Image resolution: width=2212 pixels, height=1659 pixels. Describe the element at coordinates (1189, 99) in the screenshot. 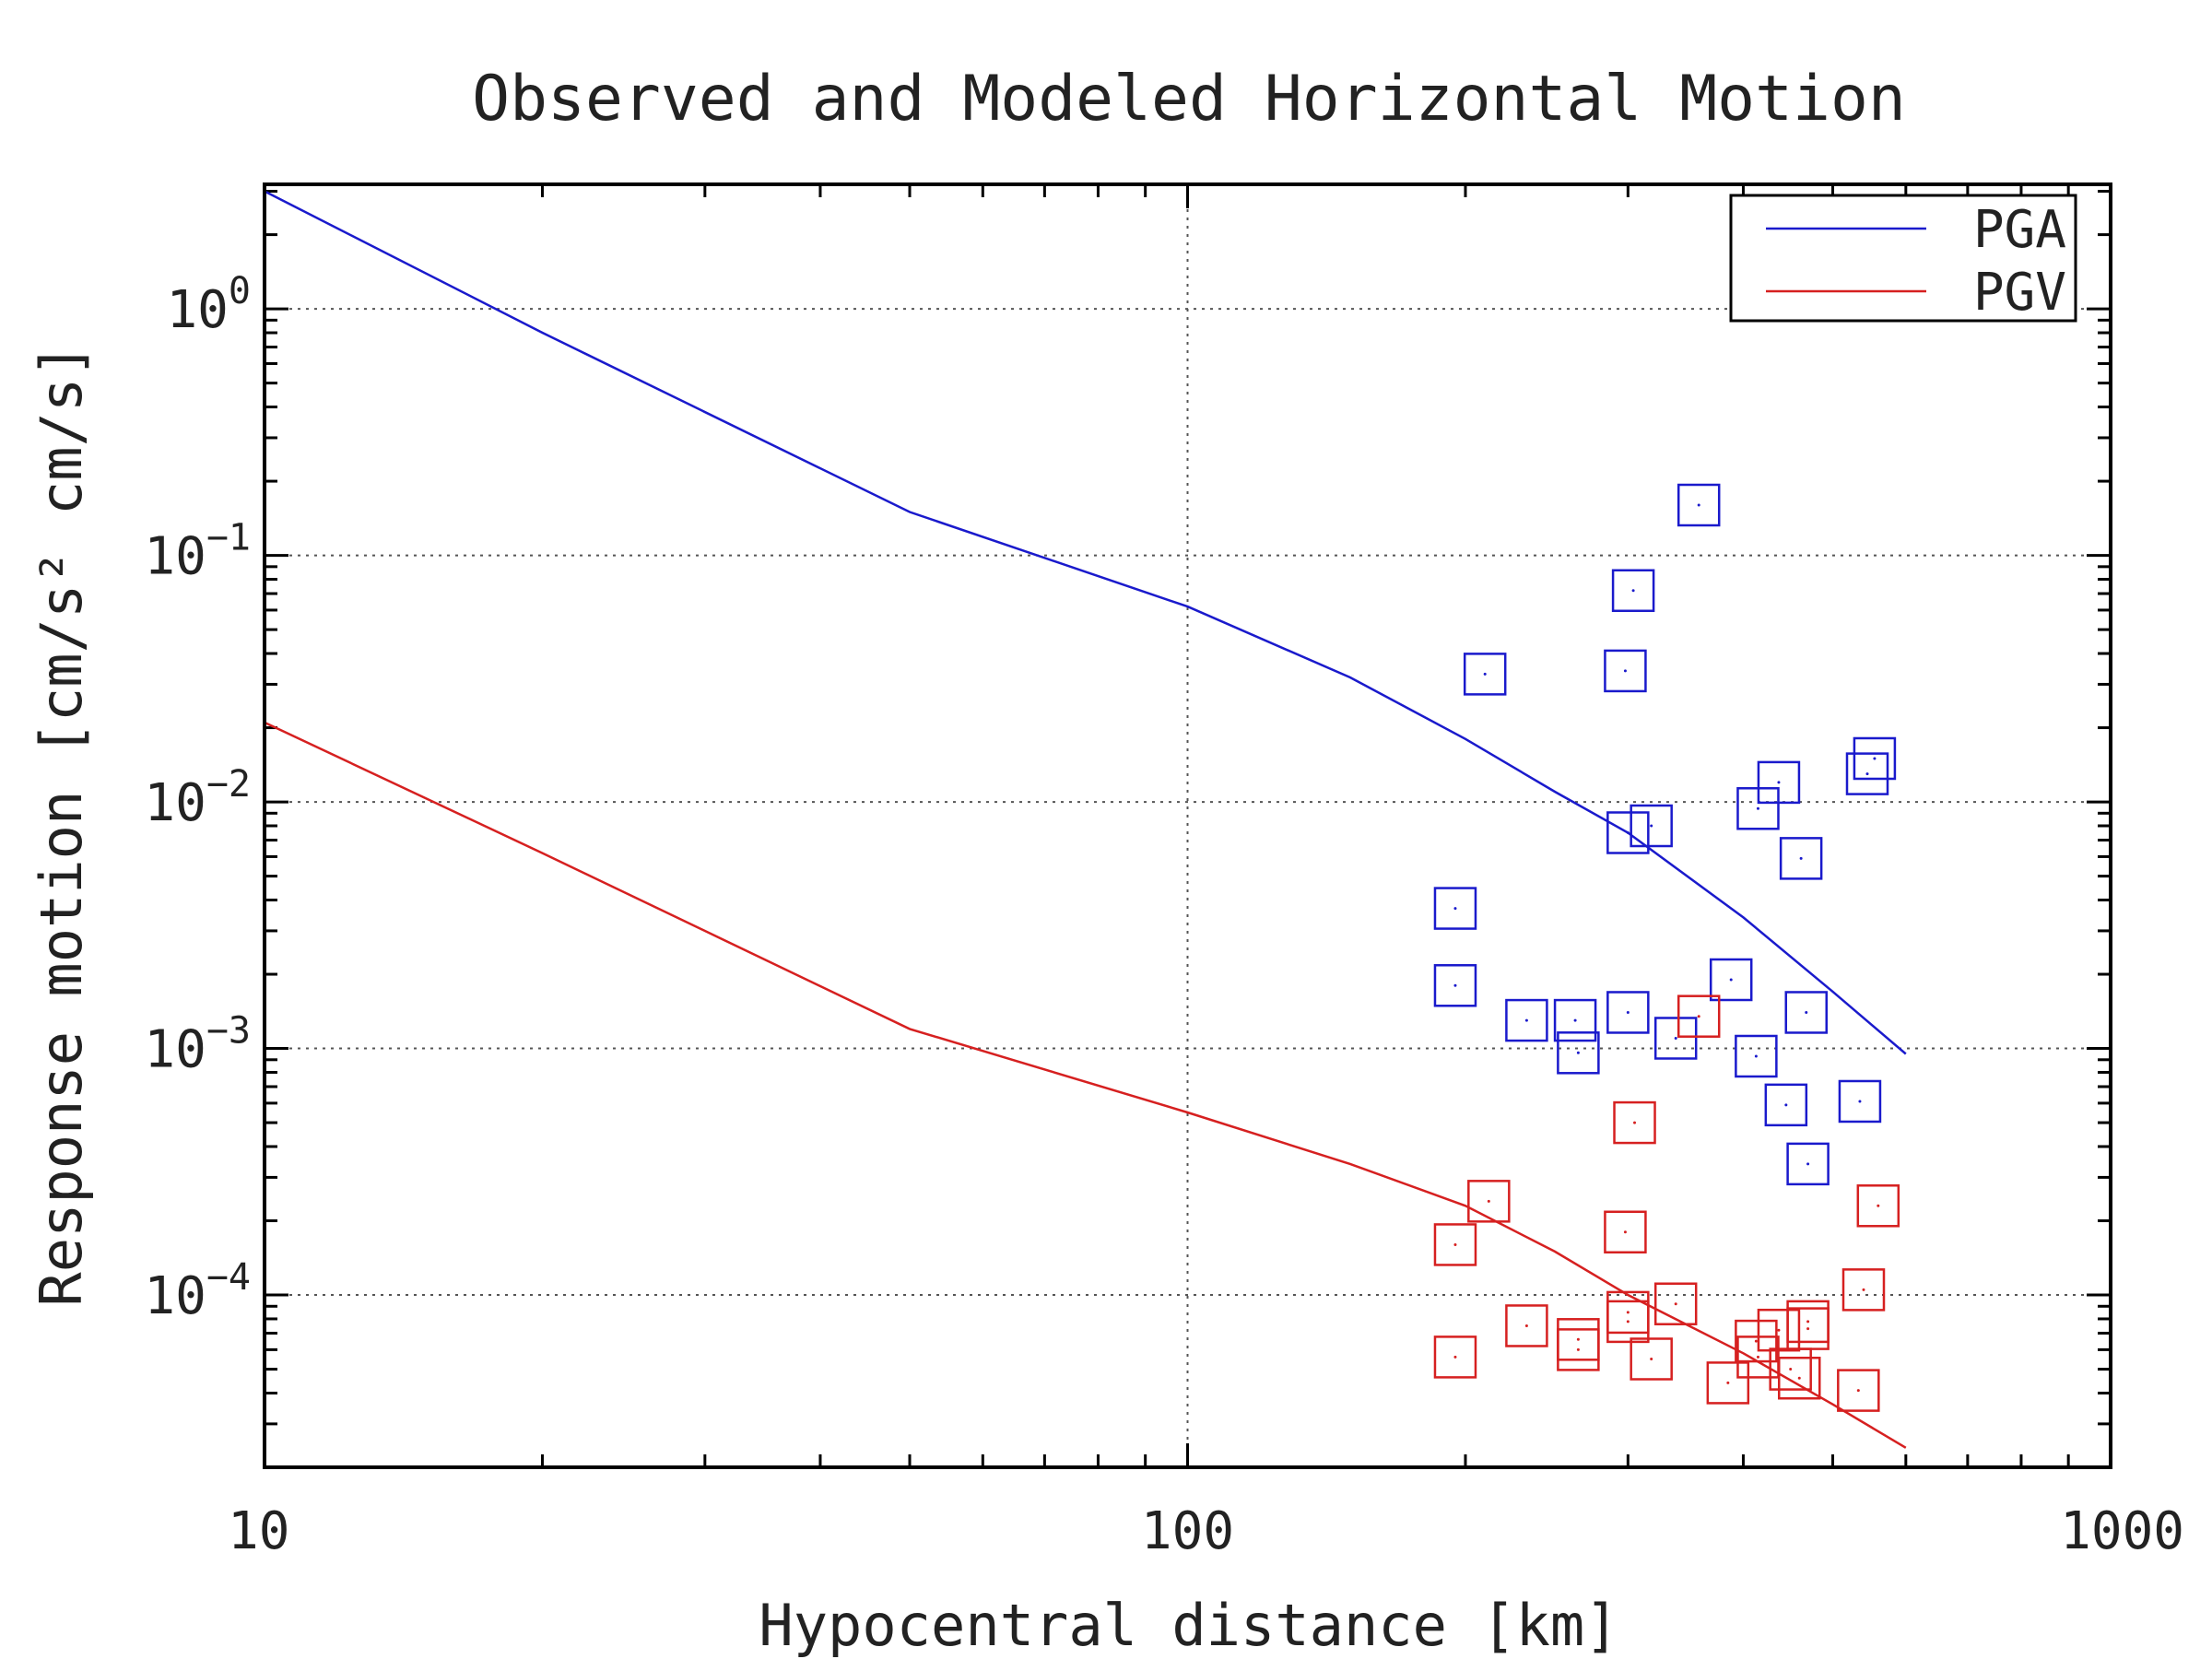

I see `chart-title: Observed and Modeled Horizontal Motion` at that location.